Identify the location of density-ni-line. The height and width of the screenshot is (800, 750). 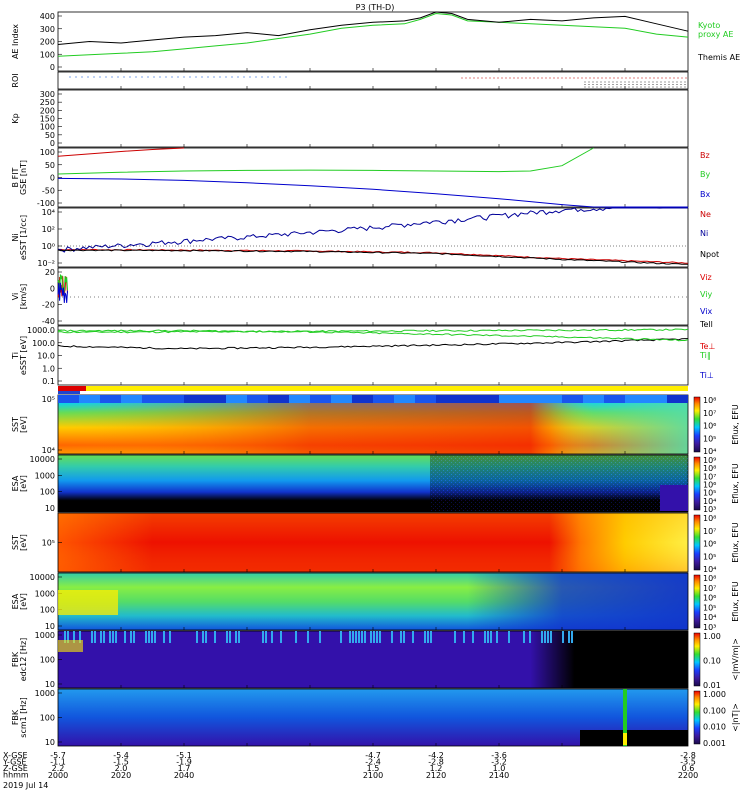
(372, 230).